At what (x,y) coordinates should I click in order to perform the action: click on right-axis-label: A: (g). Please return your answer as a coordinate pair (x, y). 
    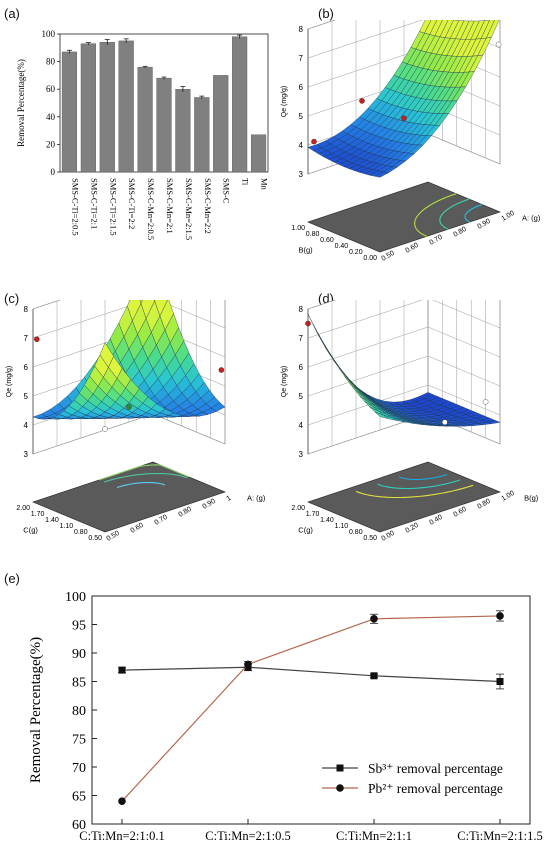
    Looking at the image, I should click on (256, 498).